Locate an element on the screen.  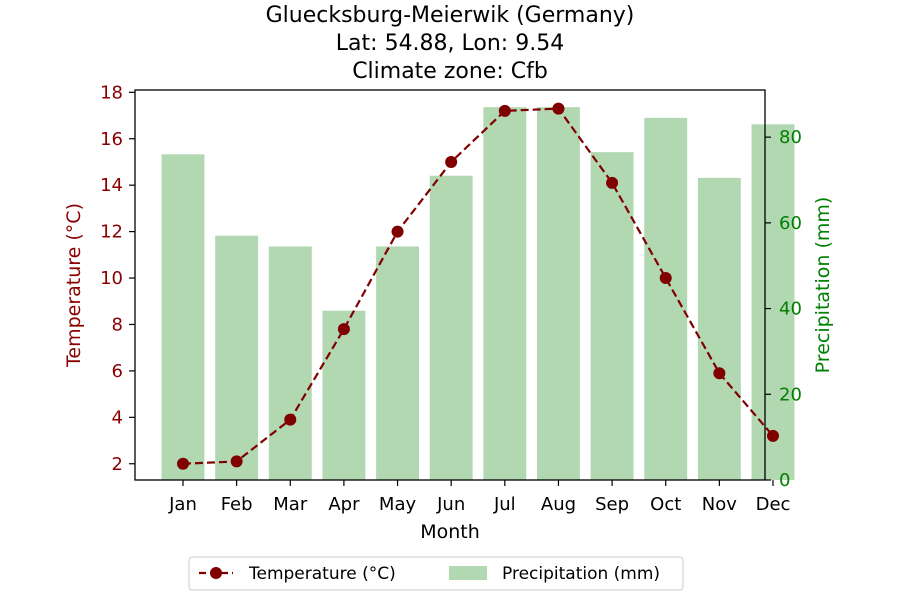
legend: Temperature (°C) Precipitation (mm) is located at coordinates (436, 573).